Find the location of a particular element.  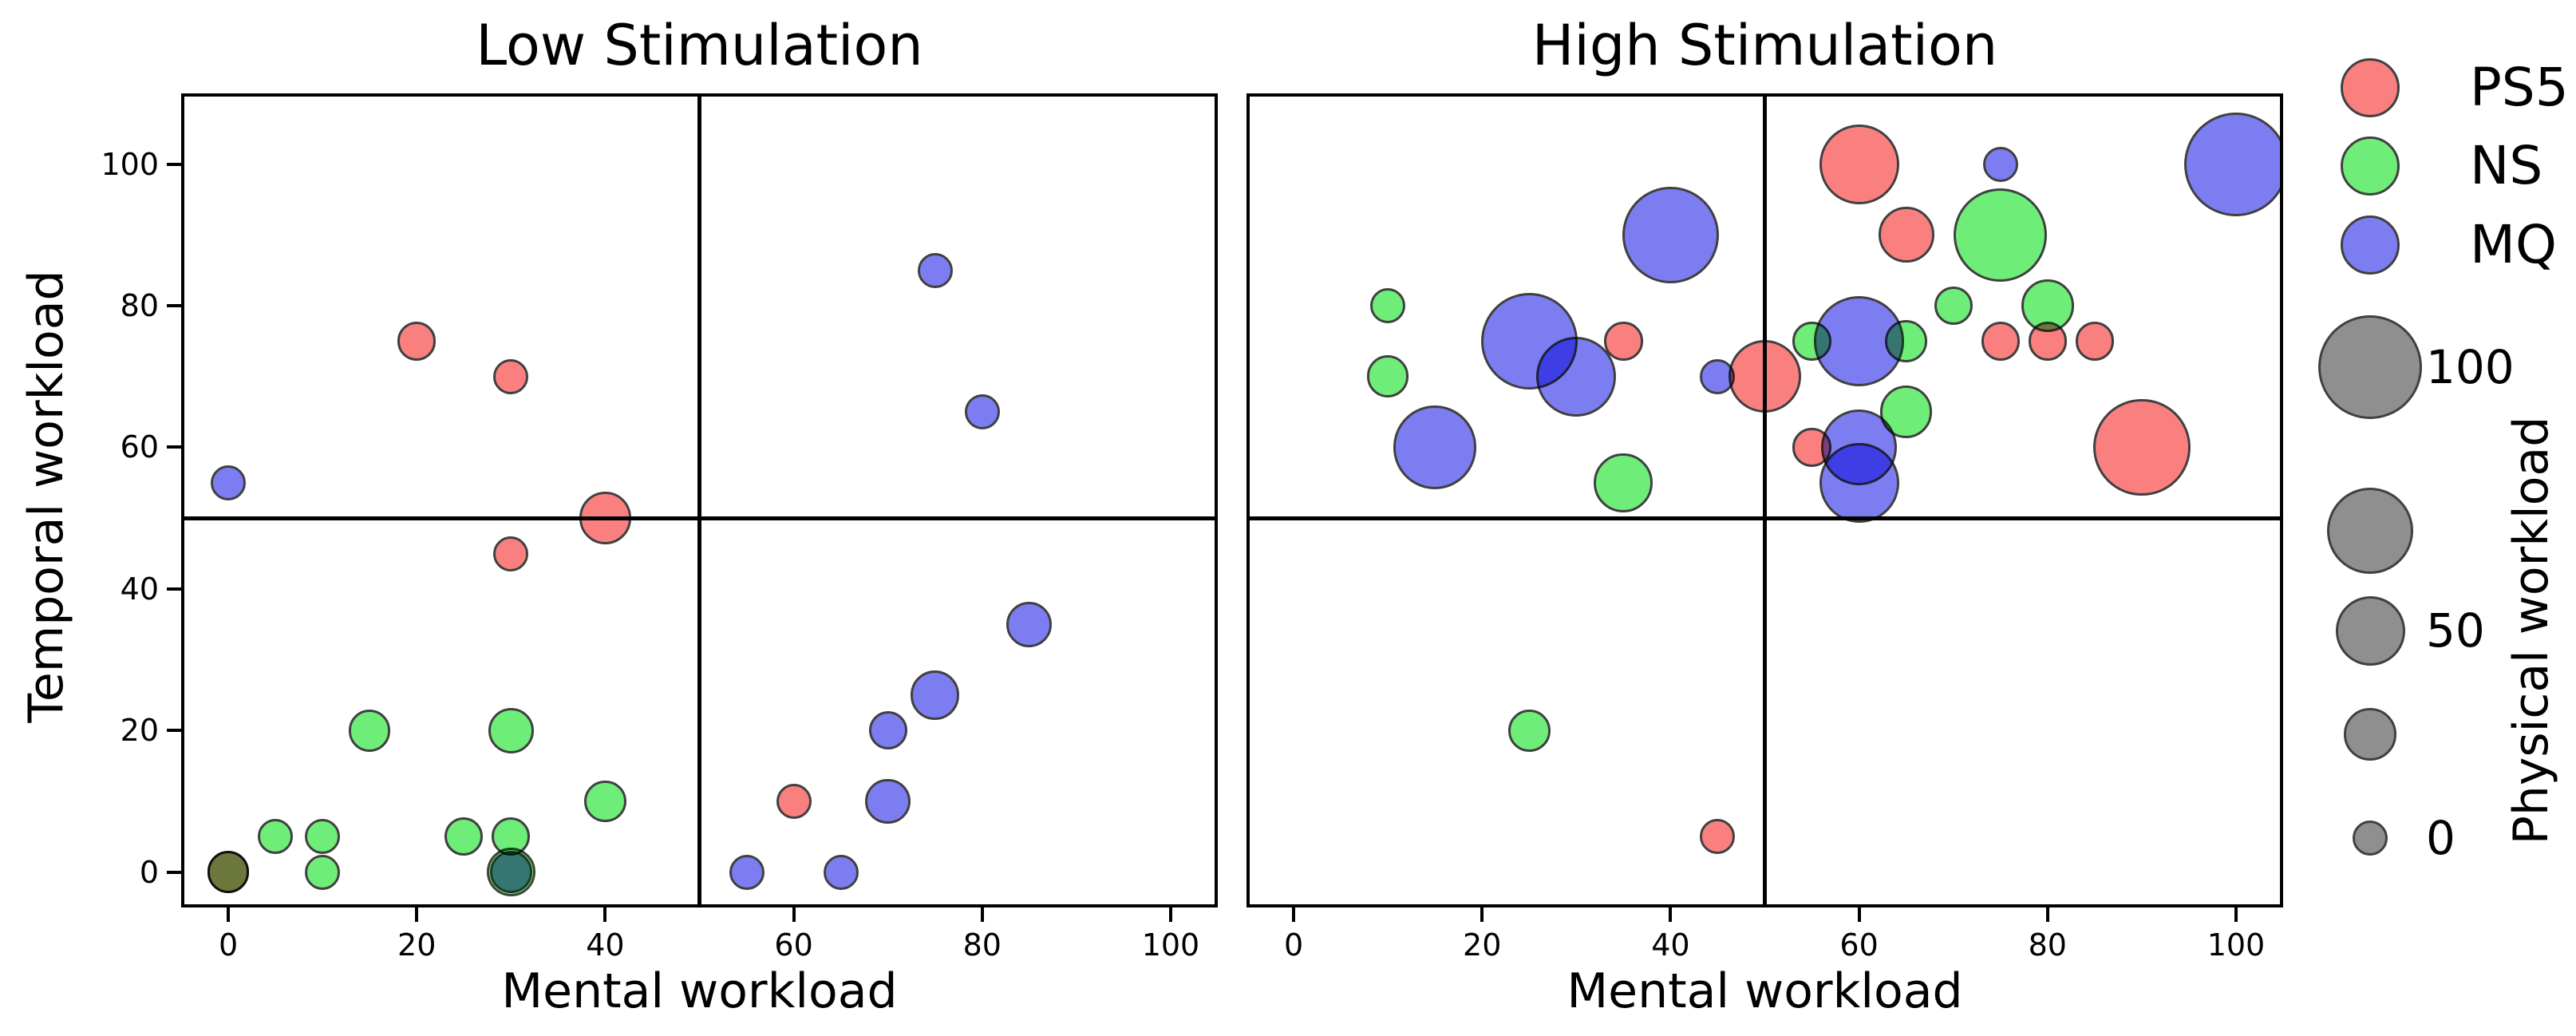

legend-marker-mq is located at coordinates (2370, 245).